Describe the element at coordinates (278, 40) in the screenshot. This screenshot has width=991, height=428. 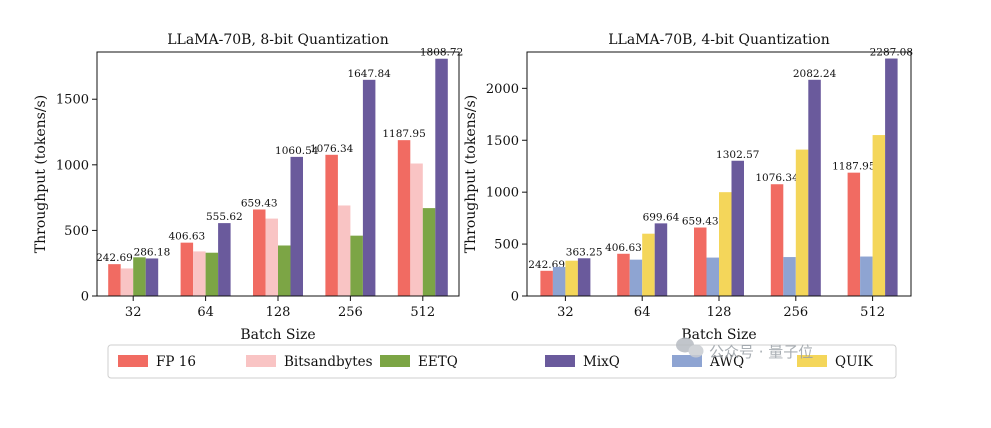
I see `chart-title: LLaMA-70B, 8-bit Quantization` at that location.